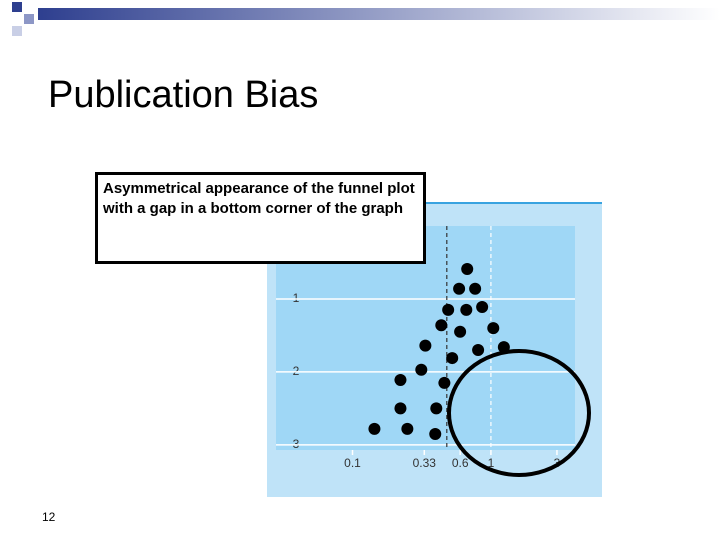  What do you see at coordinates (296, 371) in the screenshot?
I see `y-tick-label: 2` at bounding box center [296, 371].